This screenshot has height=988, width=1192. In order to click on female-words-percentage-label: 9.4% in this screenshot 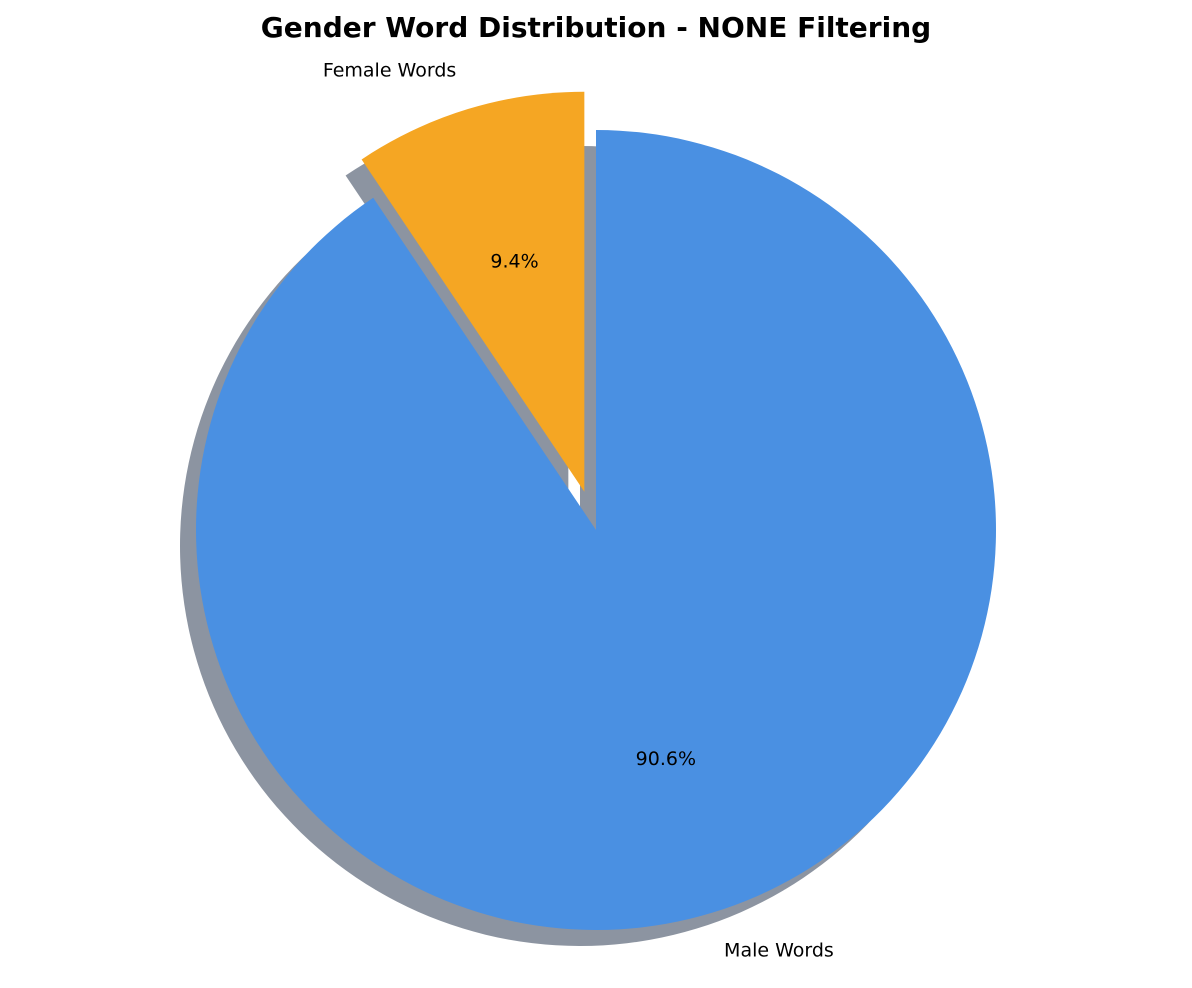, I will do `click(514, 262)`.